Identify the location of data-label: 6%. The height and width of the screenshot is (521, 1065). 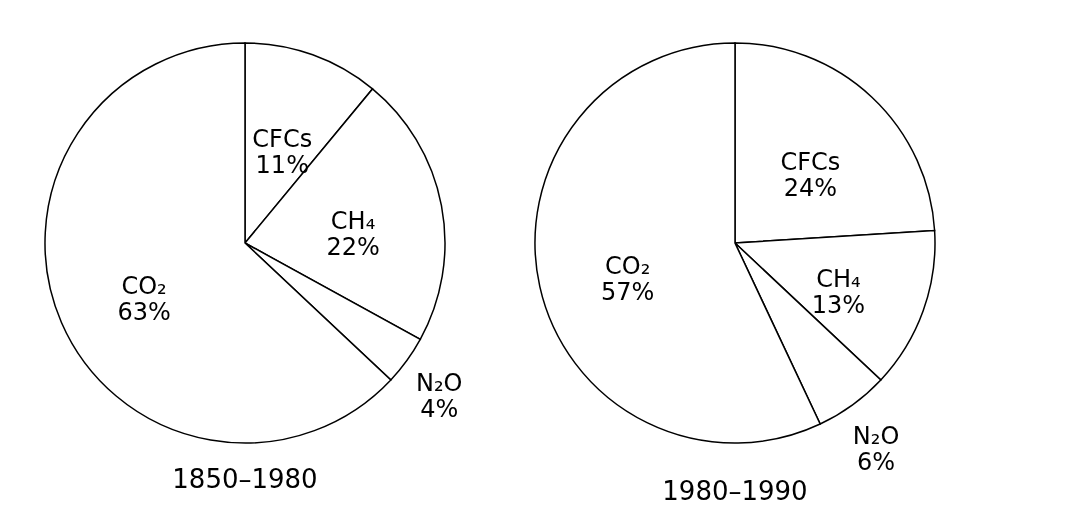
(876, 462).